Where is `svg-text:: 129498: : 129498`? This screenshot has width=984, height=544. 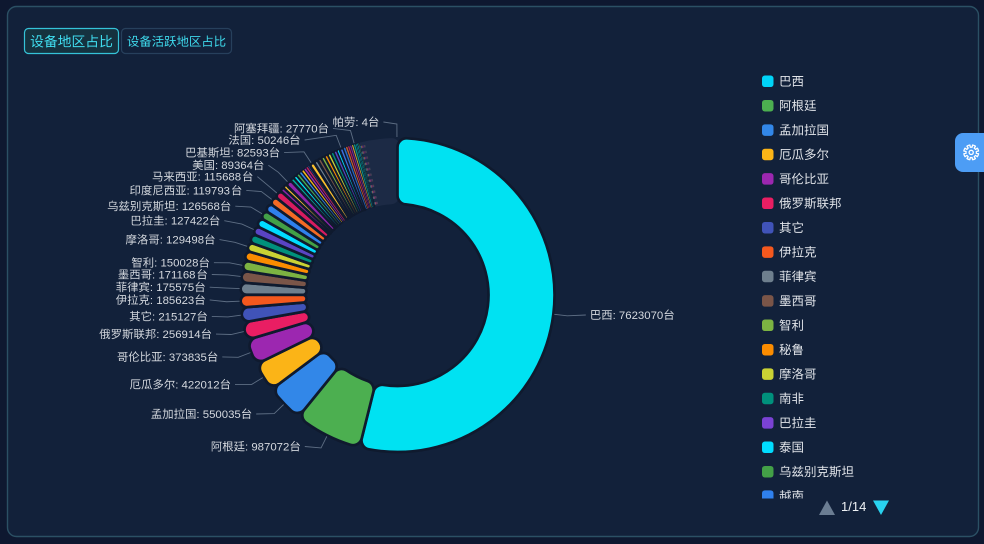
svg-text:: 129498: : 129498 is located at coordinates (182, 241).